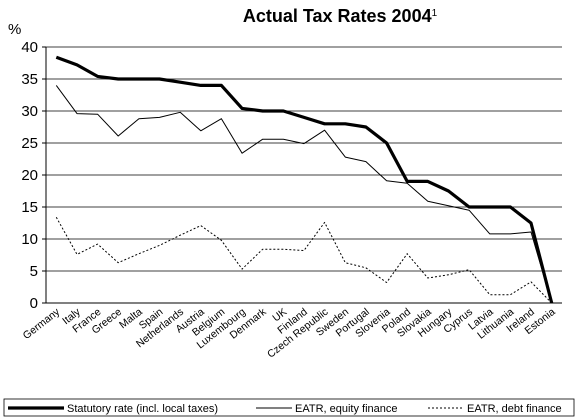  I want to click on y-tick-label: 35, so click(29, 79).